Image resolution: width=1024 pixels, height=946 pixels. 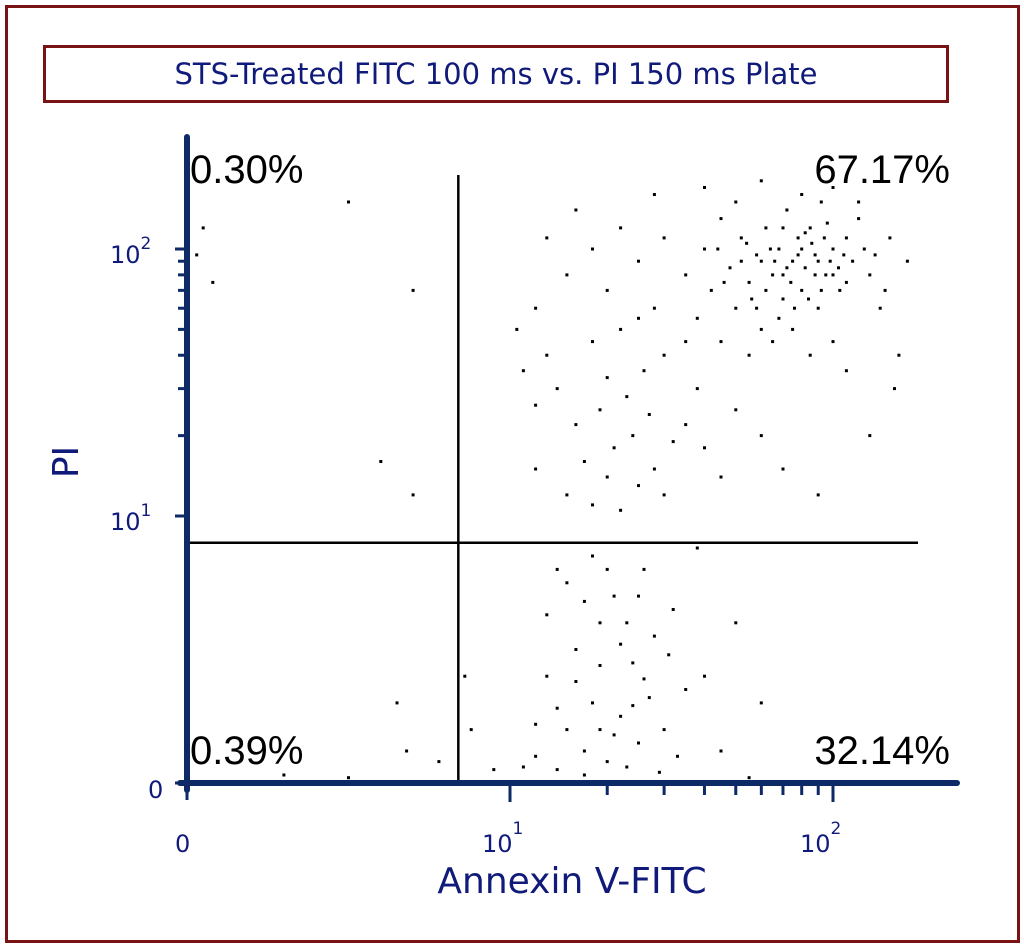 What do you see at coordinates (155, 790) in the screenshot?
I see `y-tick-label-0: 0` at bounding box center [155, 790].